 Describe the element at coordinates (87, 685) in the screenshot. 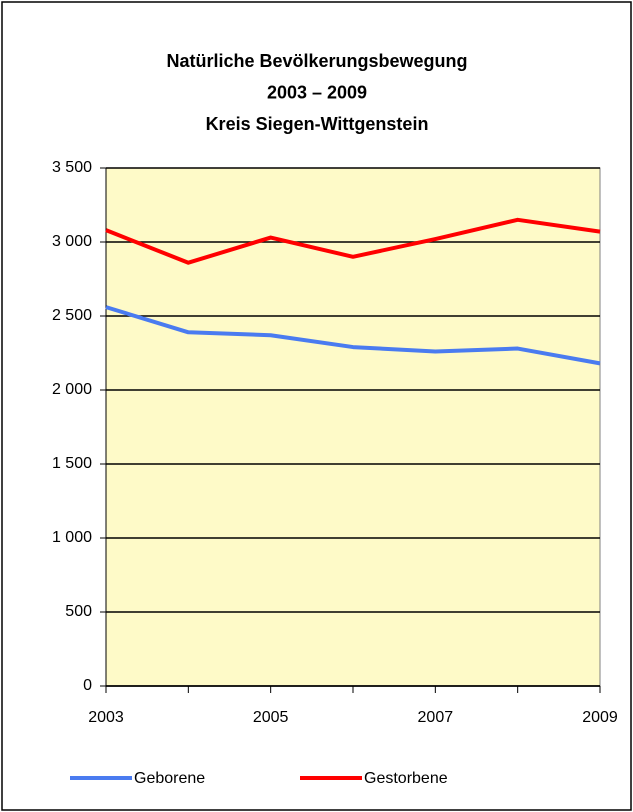

I see `y-tick-label: 0` at that location.